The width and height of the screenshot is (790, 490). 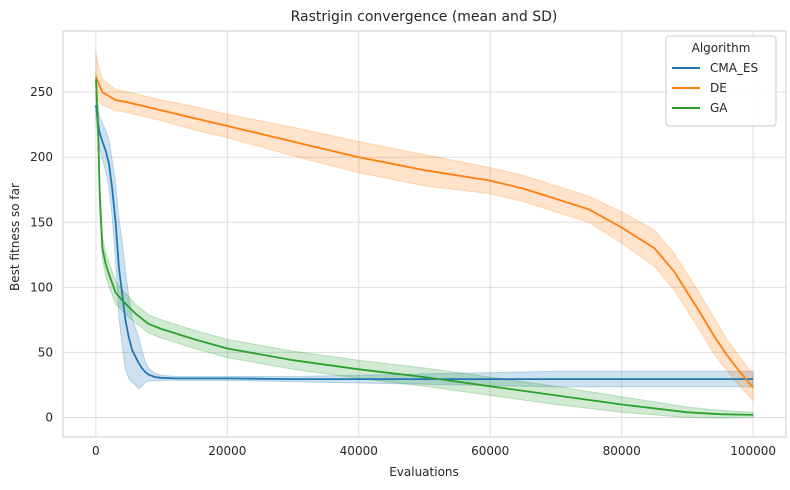 What do you see at coordinates (718, 88) in the screenshot?
I see `legend-label-de: DE` at bounding box center [718, 88].